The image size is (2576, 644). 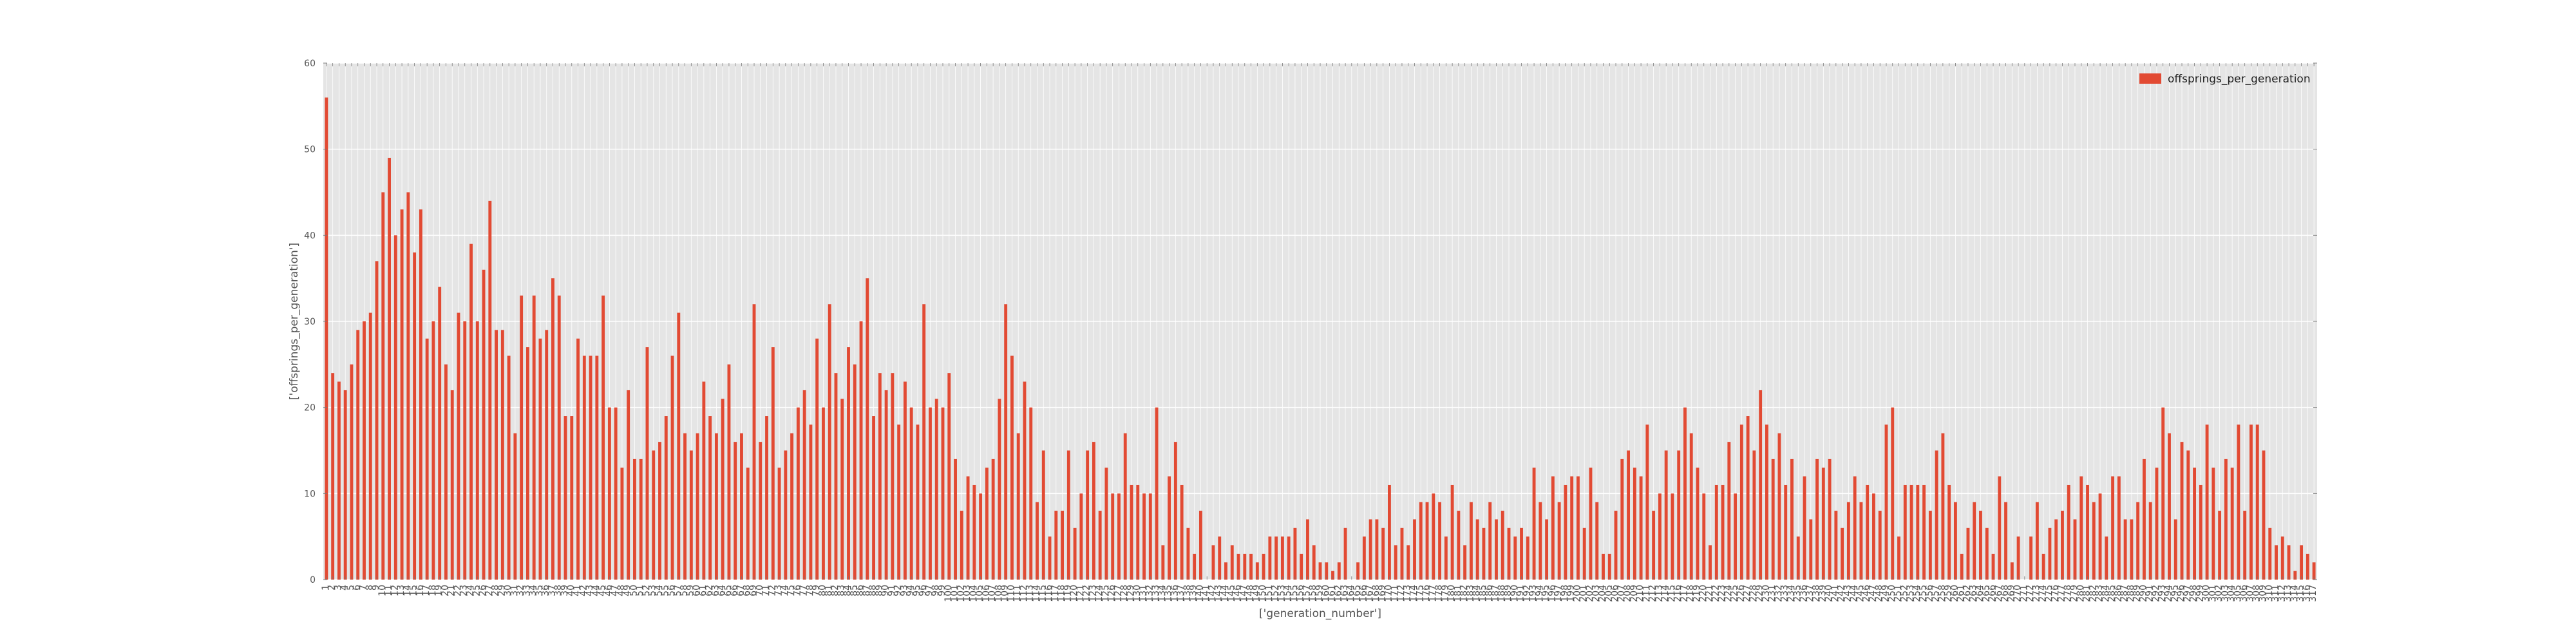 What do you see at coordinates (653, 590) in the screenshot?
I see `x-tick-label: 53` at bounding box center [653, 590].